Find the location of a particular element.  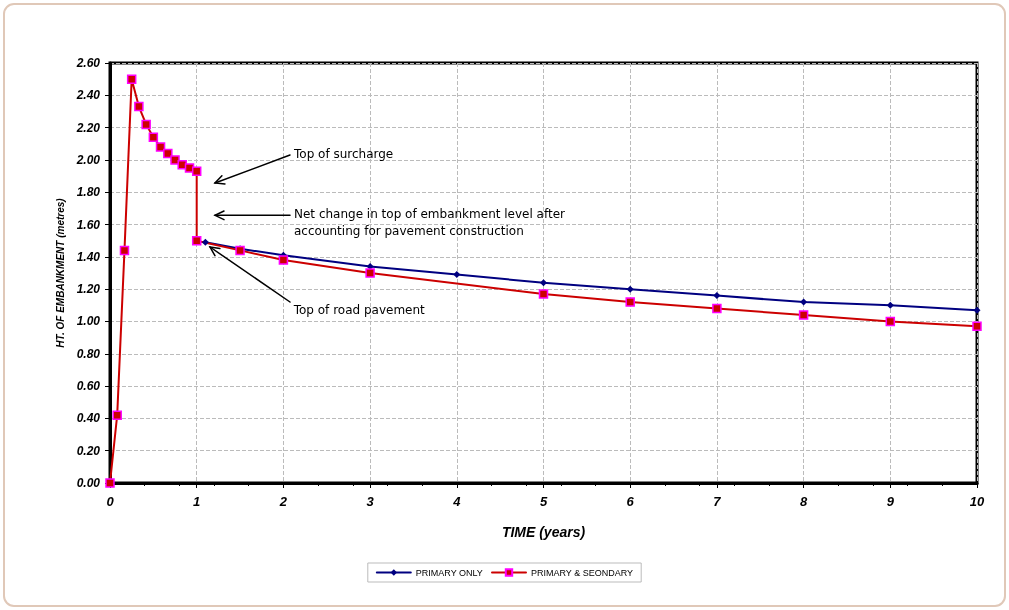

x-tick-label: 3 is located at coordinates (370, 501).